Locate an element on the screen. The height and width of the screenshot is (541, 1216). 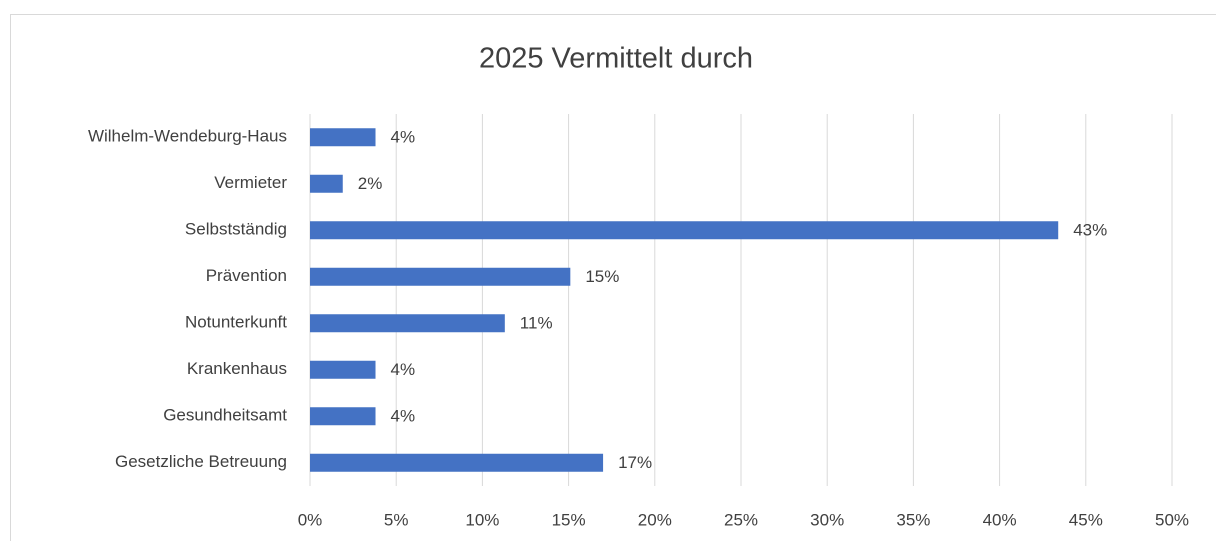
y-tick-label: Wilhelm-Wendeburg-Haus is located at coordinates (187, 136).